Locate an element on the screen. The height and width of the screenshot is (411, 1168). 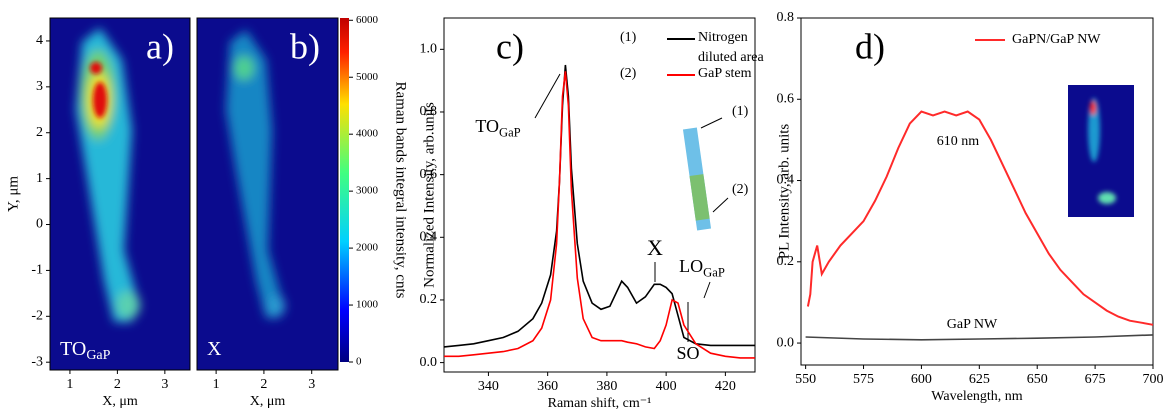
y-tick-label: 1 is located at coordinates (39, 178).